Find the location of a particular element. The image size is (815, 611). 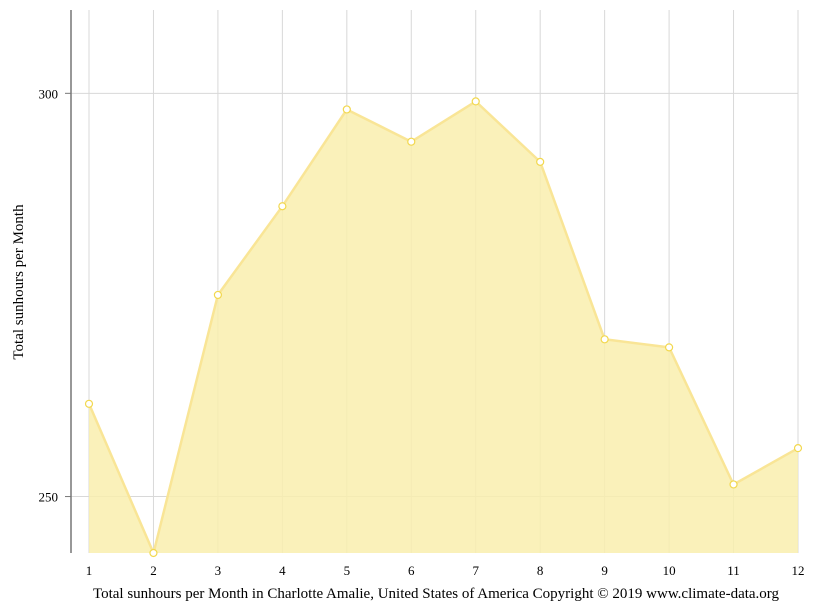

y-axis-label: Total sunhours per Month is located at coordinates (19, 282).